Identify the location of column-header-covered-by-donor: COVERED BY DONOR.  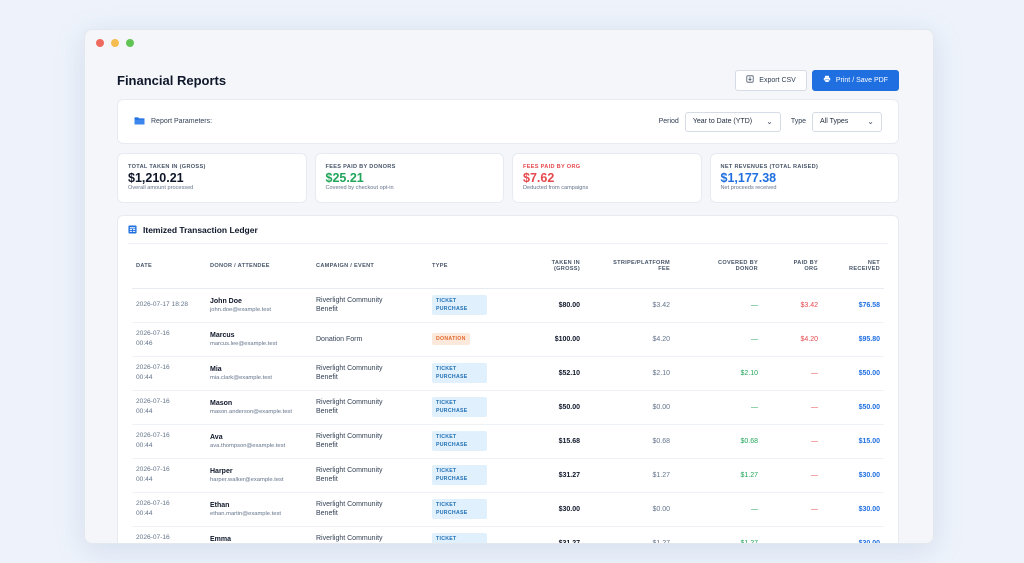
(718, 266).